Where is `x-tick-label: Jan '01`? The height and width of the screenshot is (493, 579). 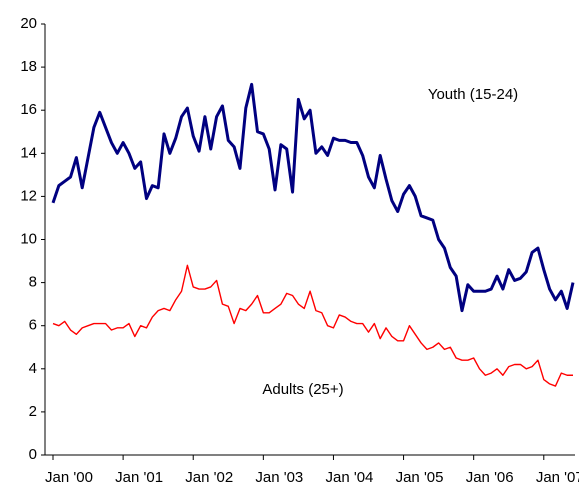
x-tick-label: Jan '01 is located at coordinates (139, 477).